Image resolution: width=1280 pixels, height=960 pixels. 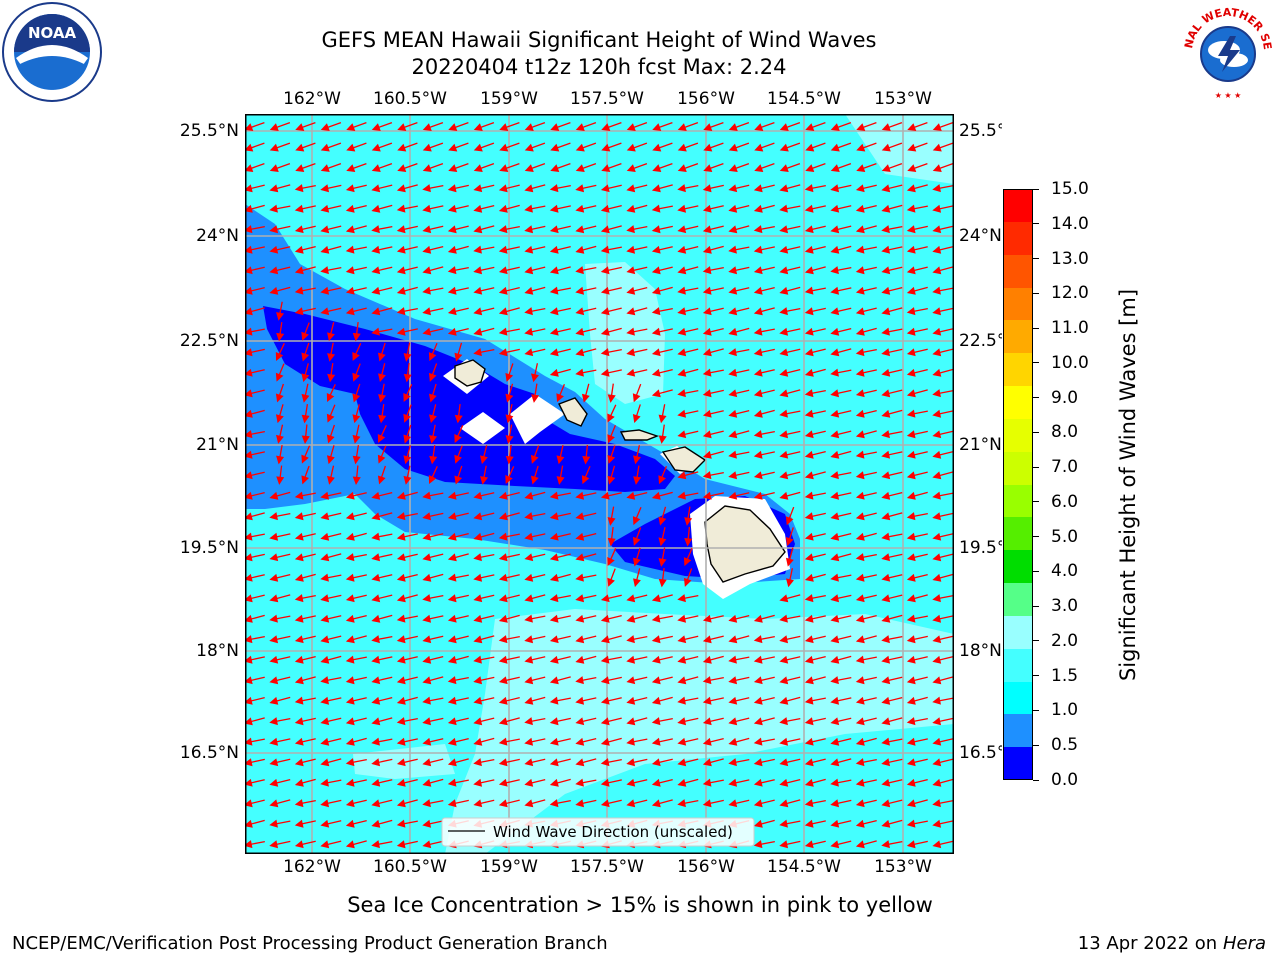 I want to click on colorbar-tick-label: 1.5, so click(x=1065, y=675).